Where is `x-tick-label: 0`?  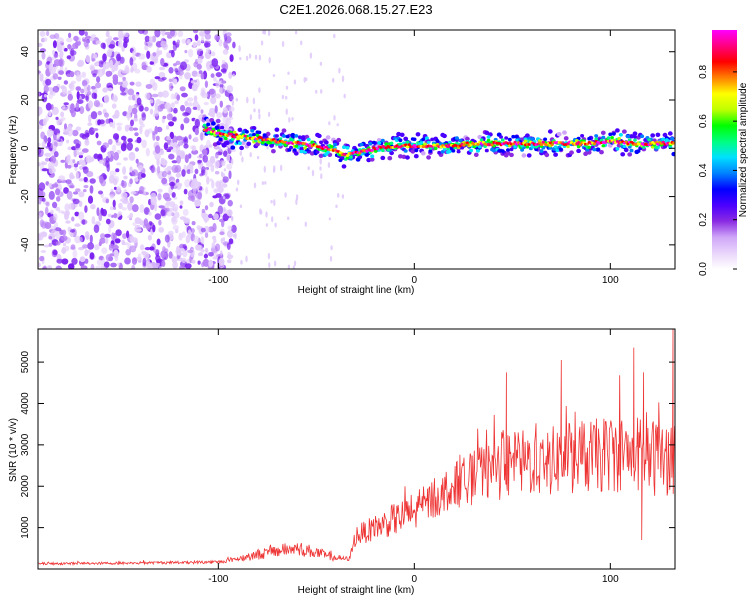 x-tick-label: 0 is located at coordinates (415, 579).